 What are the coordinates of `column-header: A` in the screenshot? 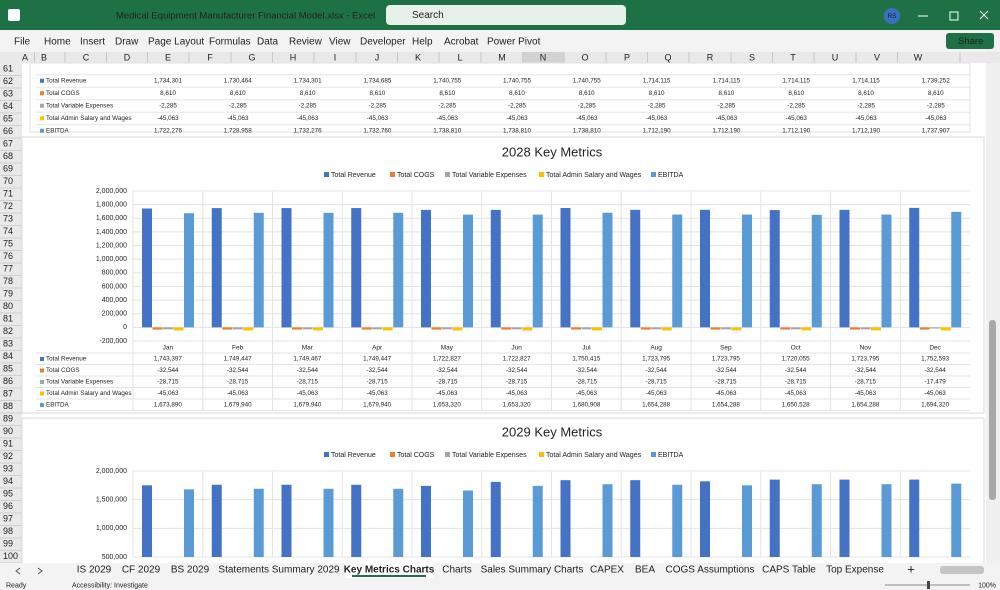 It's located at (25, 57).